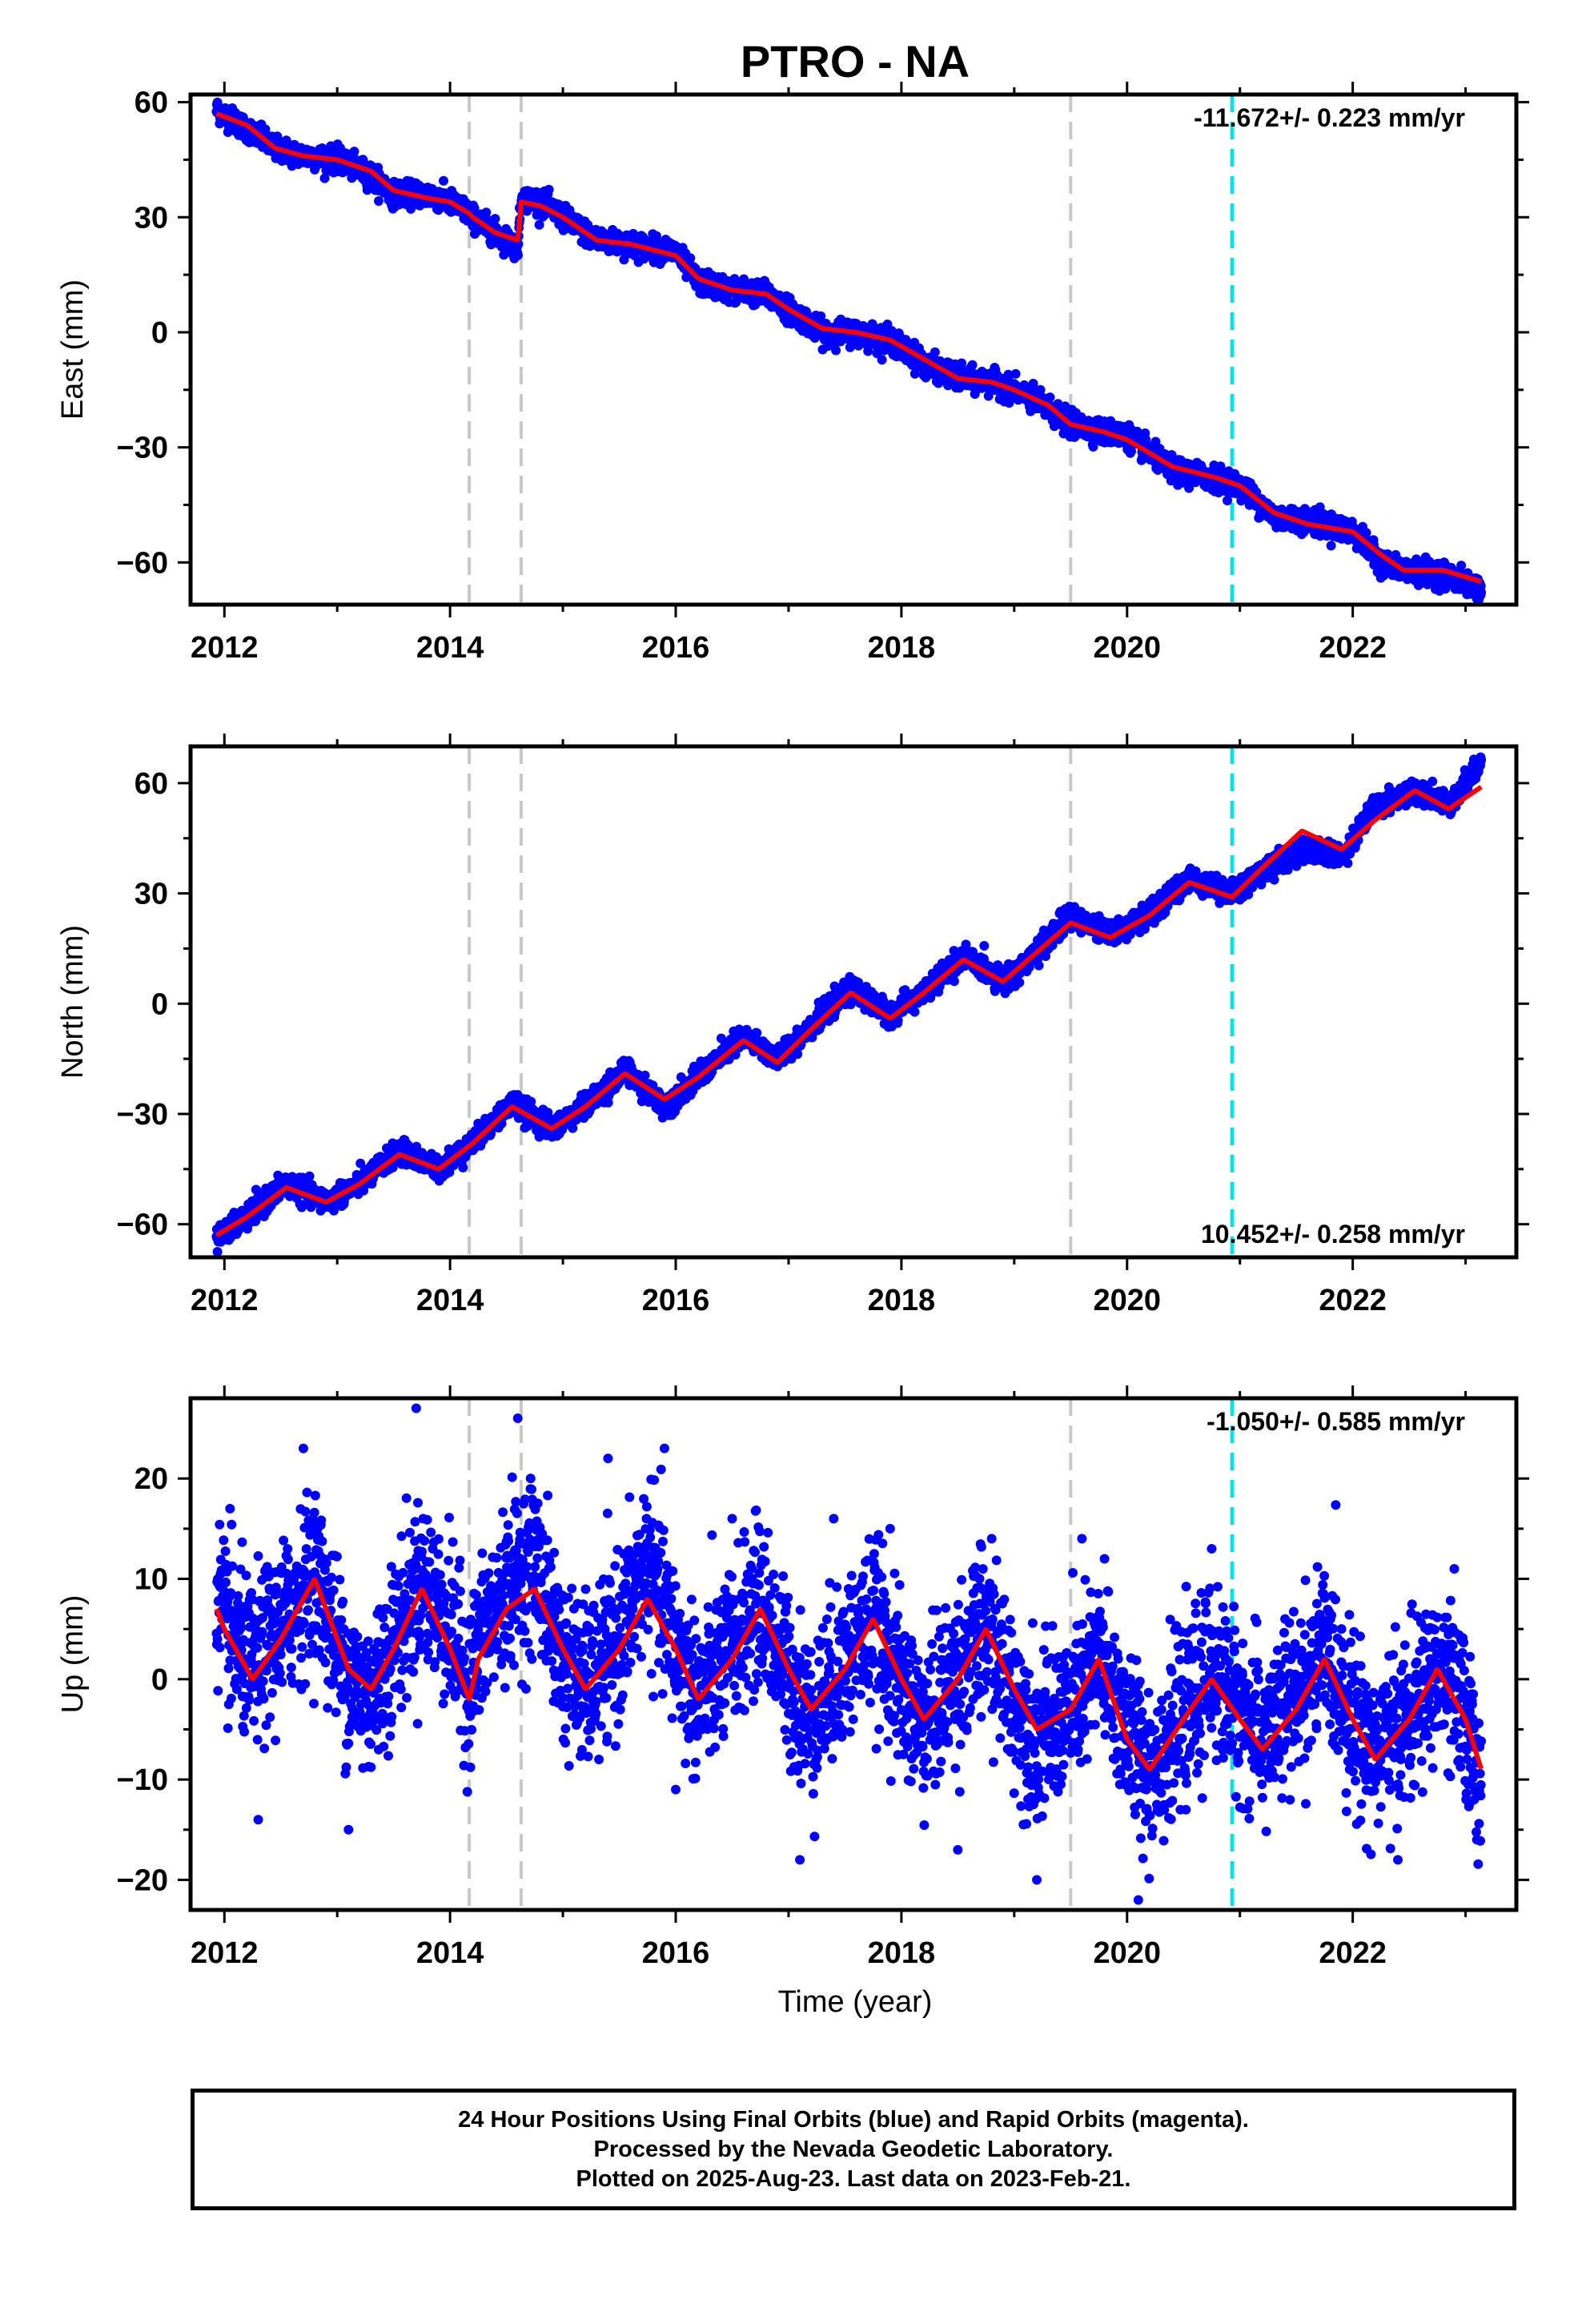 The width and height of the screenshot is (1582, 2324). Describe the element at coordinates (142, 563) in the screenshot. I see `y-tick-label: −60` at that location.